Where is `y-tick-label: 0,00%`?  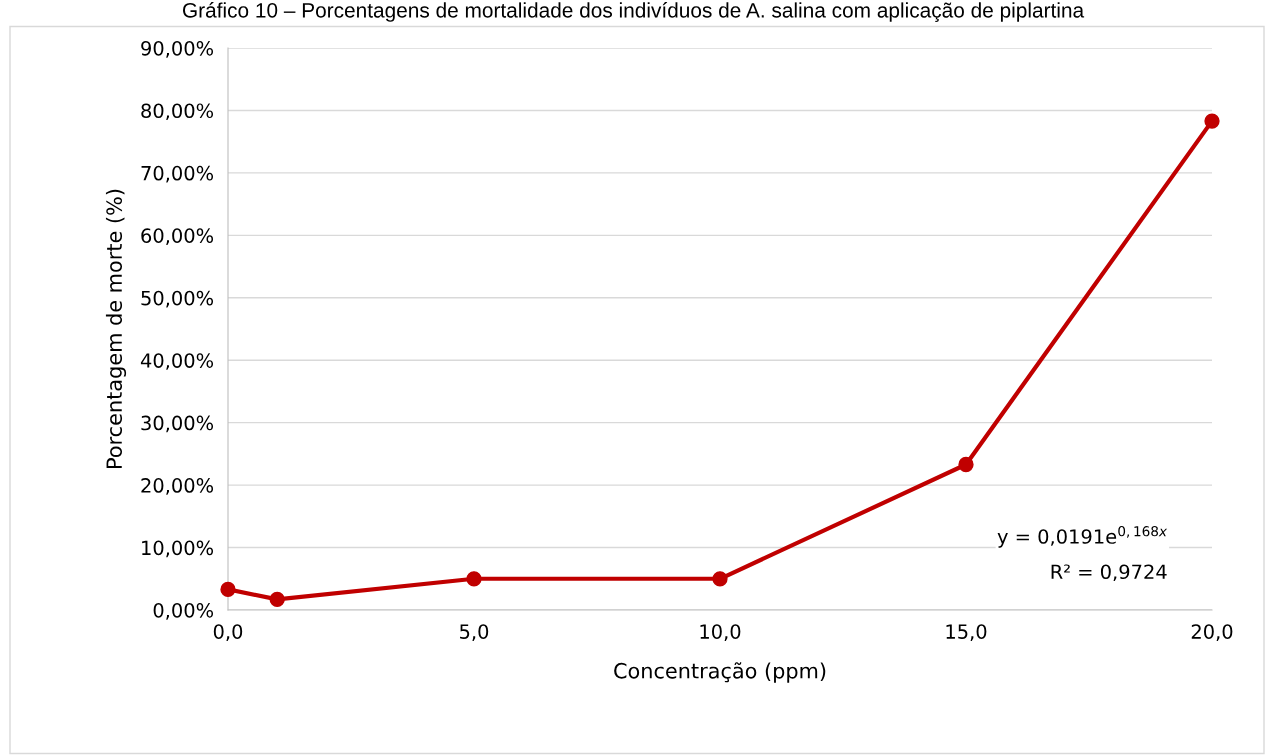
y-tick-label: 0,00% is located at coordinates (183, 611).